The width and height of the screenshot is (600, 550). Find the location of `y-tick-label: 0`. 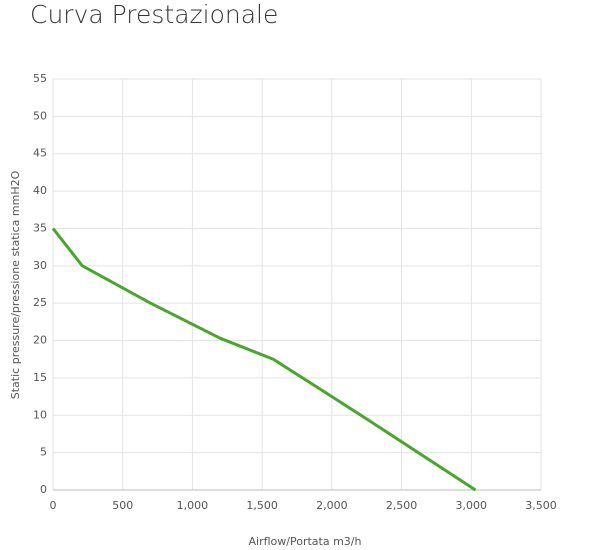

y-tick-label: 0 is located at coordinates (43, 489).